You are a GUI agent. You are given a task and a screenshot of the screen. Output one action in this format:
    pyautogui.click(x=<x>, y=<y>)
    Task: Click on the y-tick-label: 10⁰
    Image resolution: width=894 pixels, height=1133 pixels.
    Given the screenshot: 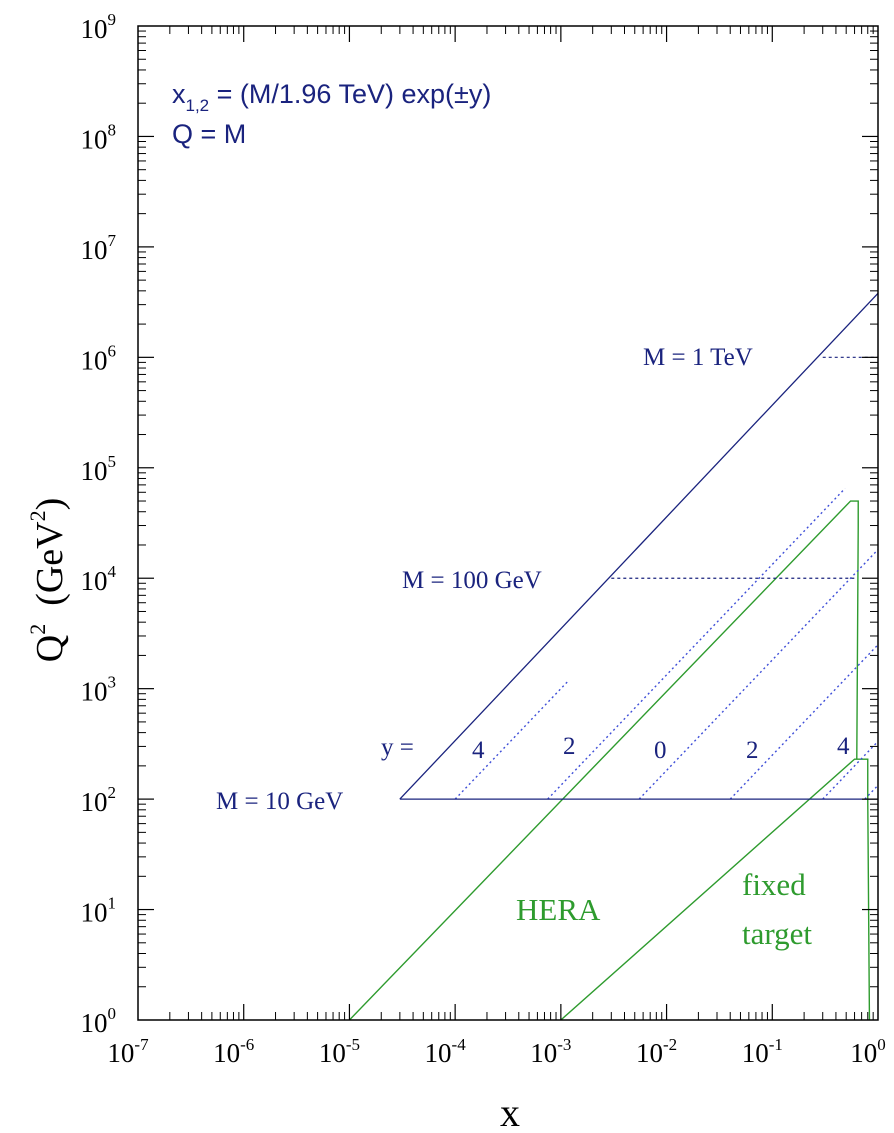 What is the action you would take?
    pyautogui.click(x=99, y=1021)
    